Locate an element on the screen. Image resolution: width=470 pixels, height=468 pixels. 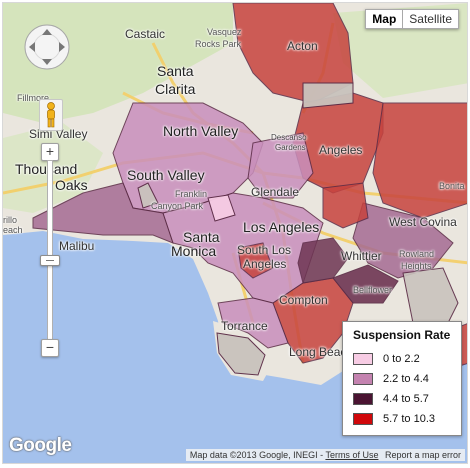
district-torrance is located at coordinates (253, 323).